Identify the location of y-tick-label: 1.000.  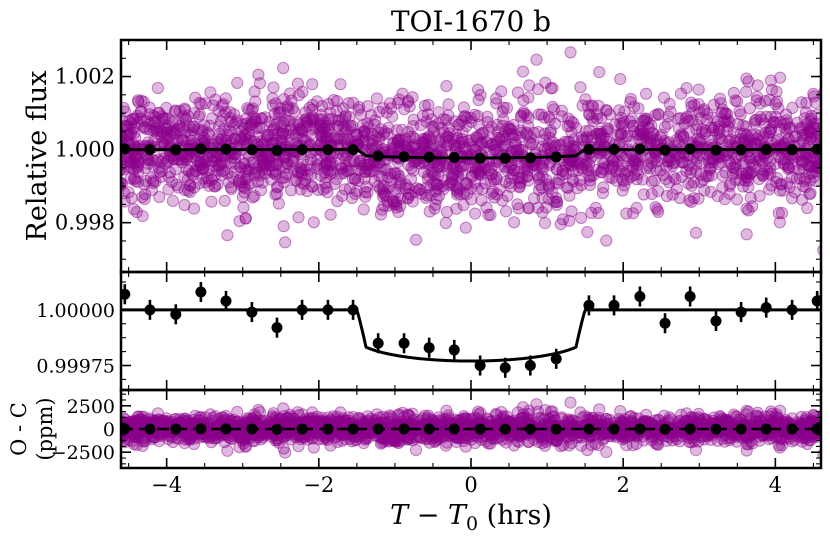
(85, 150).